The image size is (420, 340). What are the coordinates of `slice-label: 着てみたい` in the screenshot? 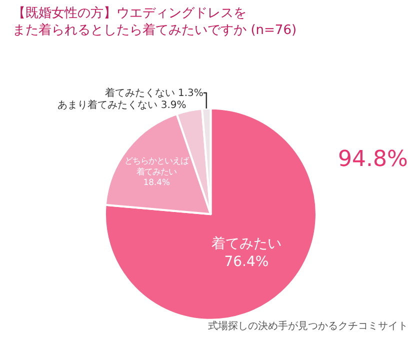 It's located at (246, 244).